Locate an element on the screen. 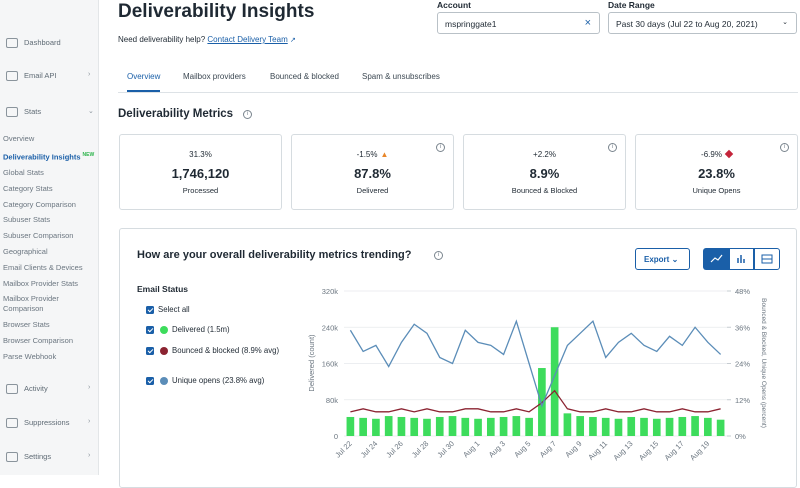 Image resolution: width=800 pixels, height=488 pixels. submenu-item: Subuser Stats is located at coordinates (49, 220).